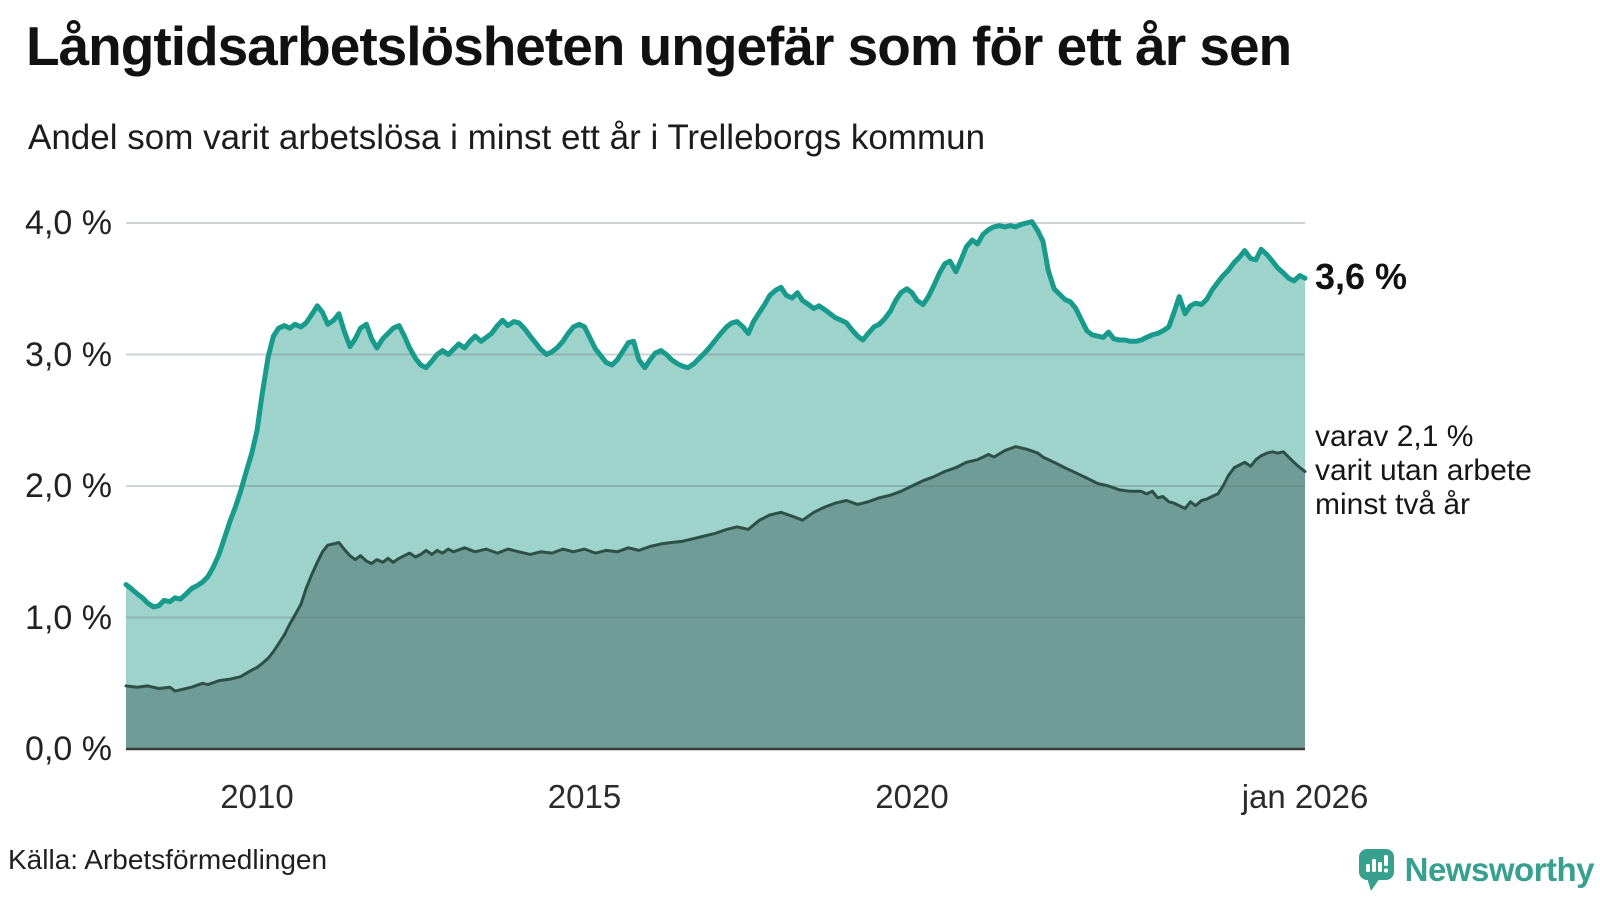 This screenshot has height=900, width=1600. Describe the element at coordinates (1305, 796) in the screenshot. I see `x-tick-label: jan 2026` at that location.